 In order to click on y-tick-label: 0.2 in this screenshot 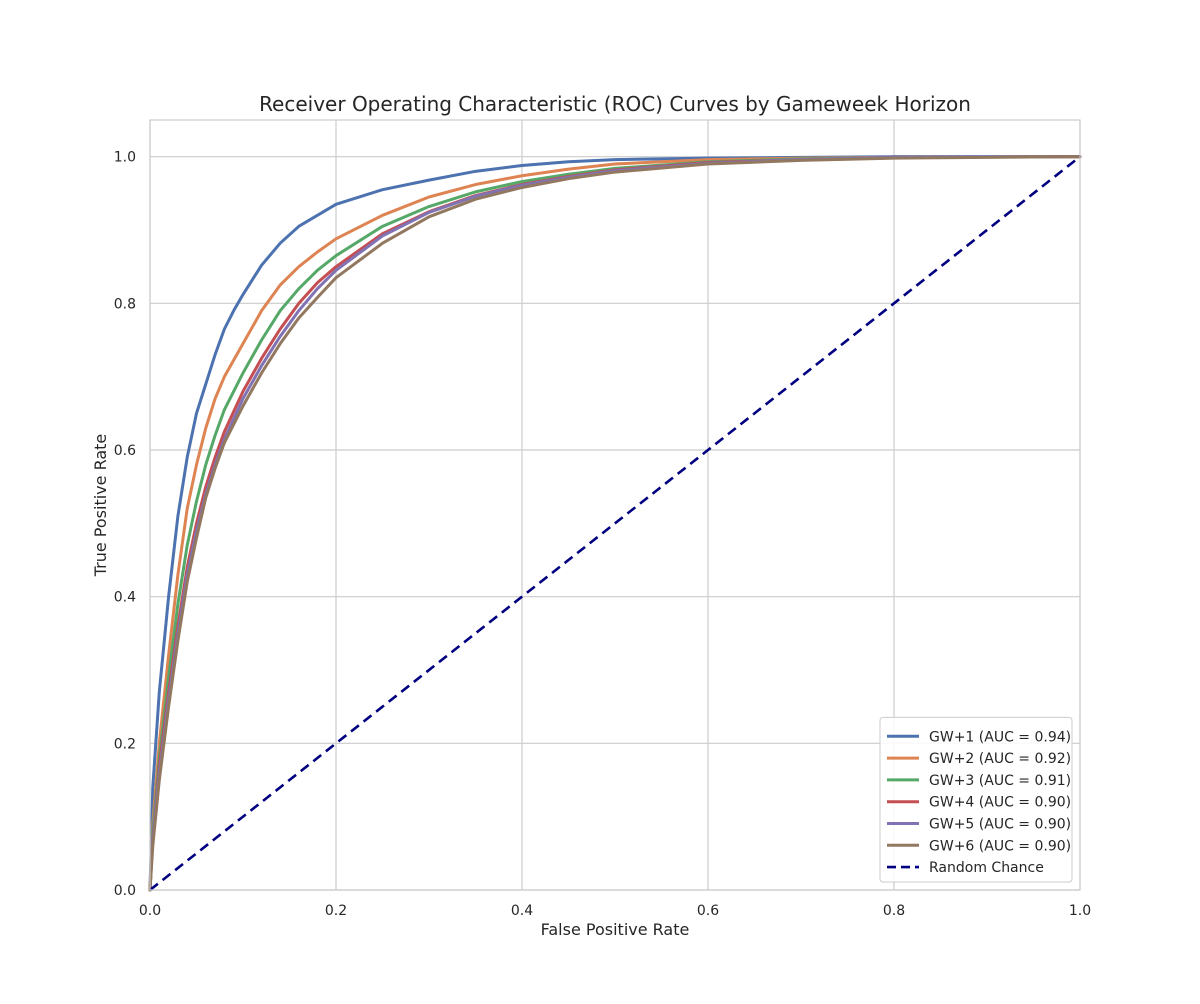, I will do `click(125, 744)`.